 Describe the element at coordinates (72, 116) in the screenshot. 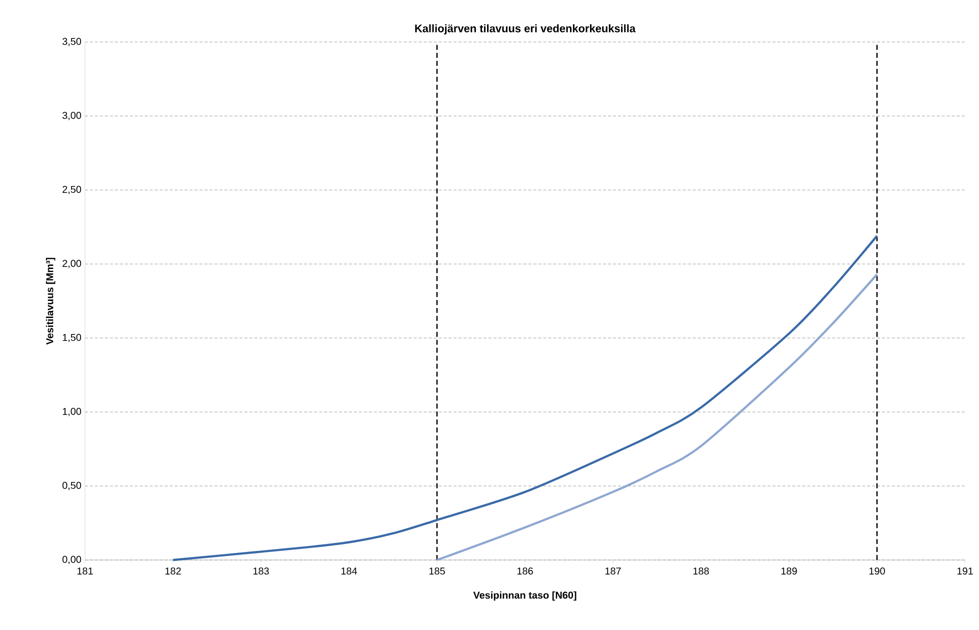

I see `y-tick-label: 3,00` at that location.